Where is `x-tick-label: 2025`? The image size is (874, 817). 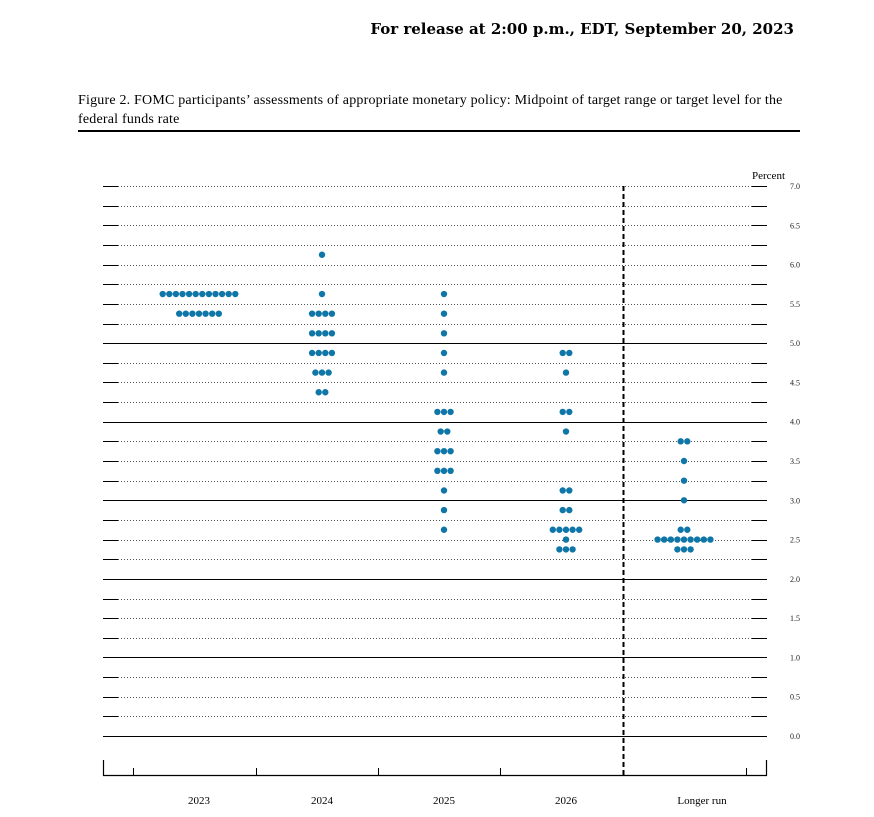
x-tick-label: 2025 is located at coordinates (444, 801).